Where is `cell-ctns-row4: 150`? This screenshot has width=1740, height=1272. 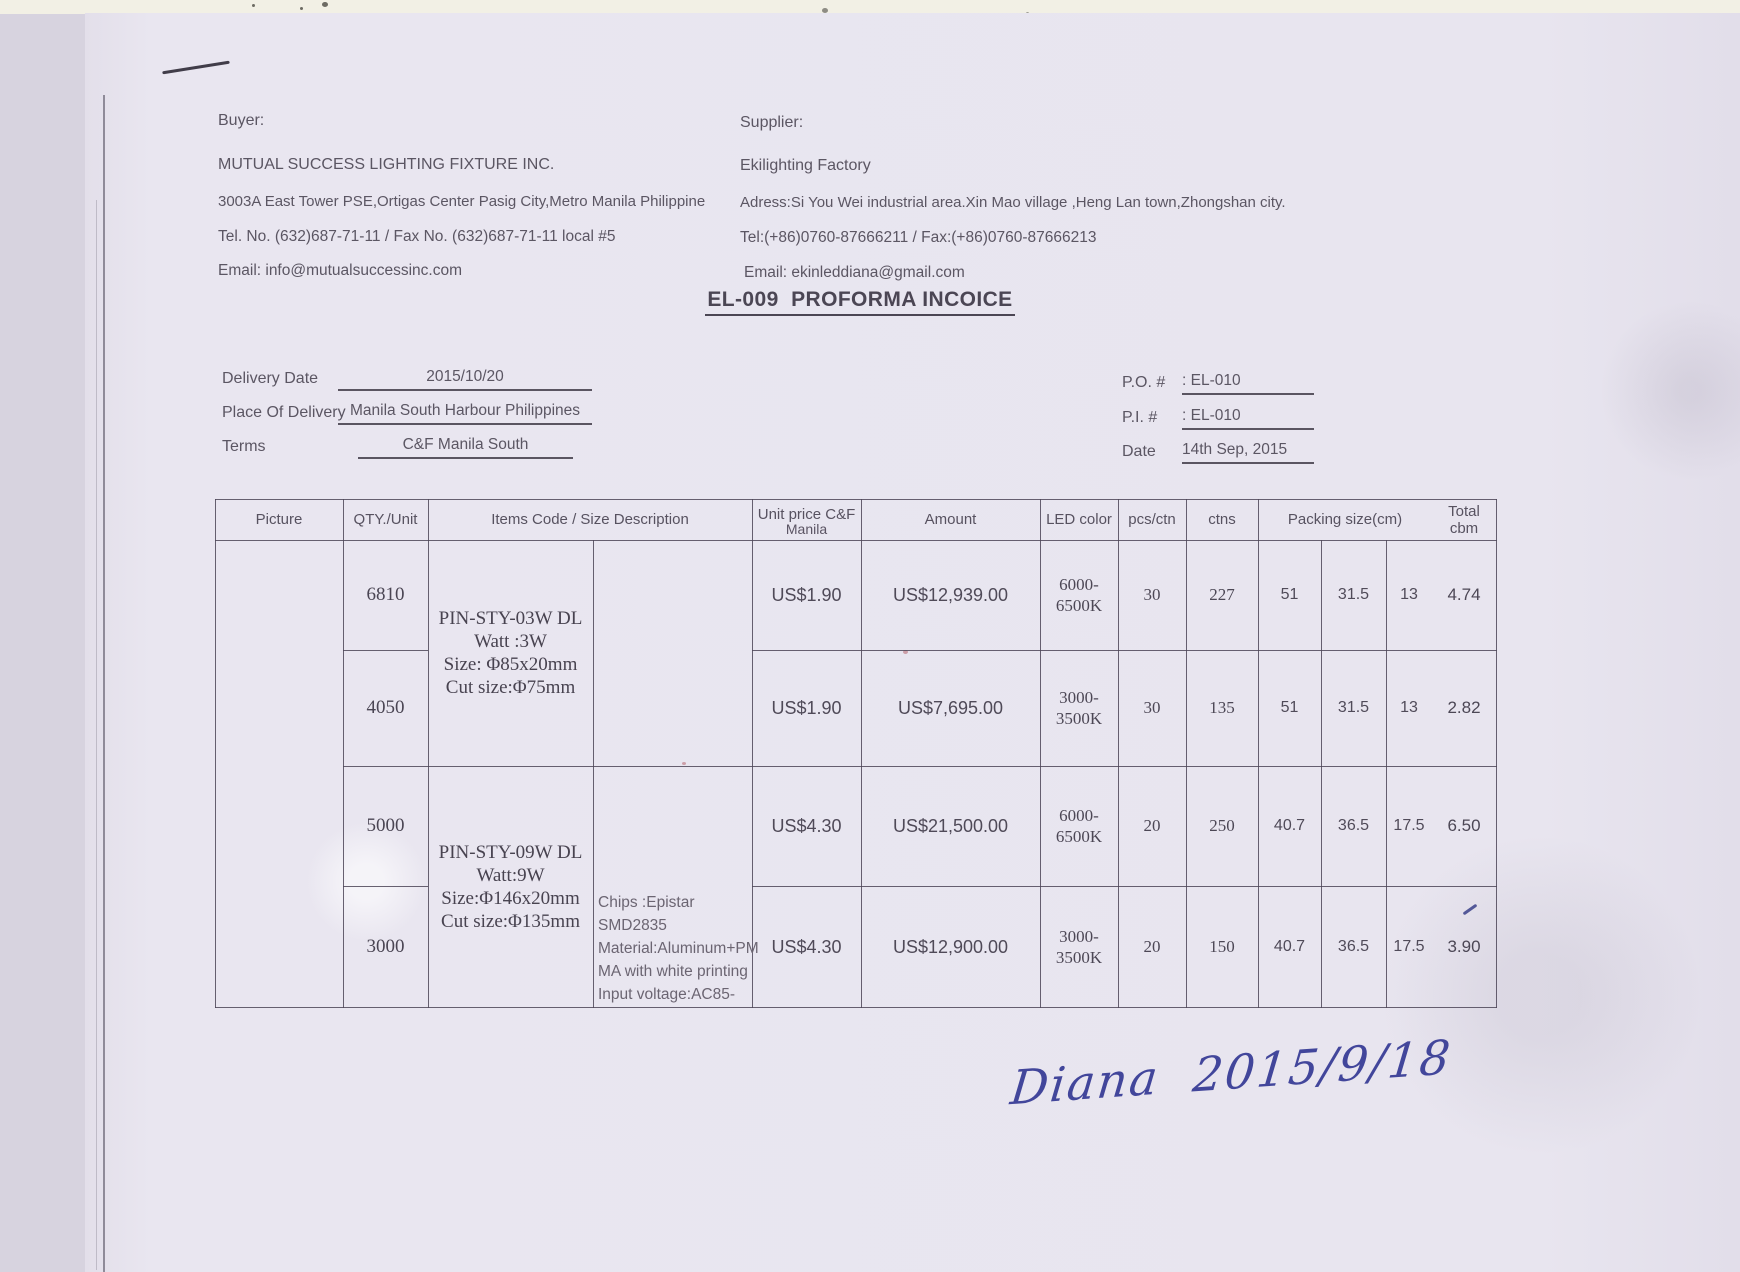
cell-ctns-row4: 150 is located at coordinates (1222, 946).